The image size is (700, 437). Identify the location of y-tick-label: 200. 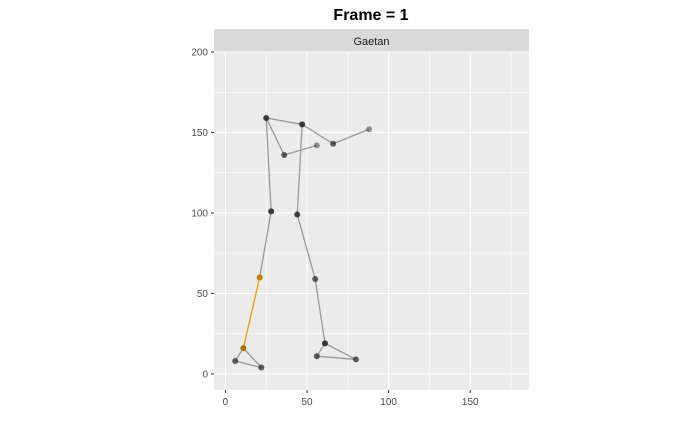
(199, 53).